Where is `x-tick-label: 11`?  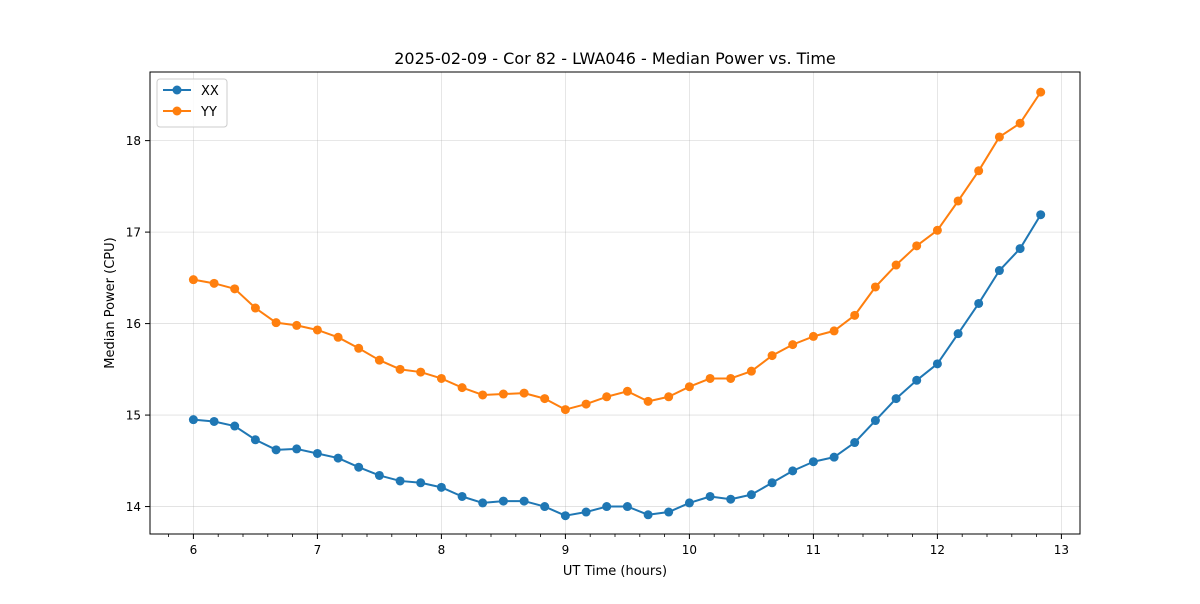
x-tick-label: 11 is located at coordinates (813, 550).